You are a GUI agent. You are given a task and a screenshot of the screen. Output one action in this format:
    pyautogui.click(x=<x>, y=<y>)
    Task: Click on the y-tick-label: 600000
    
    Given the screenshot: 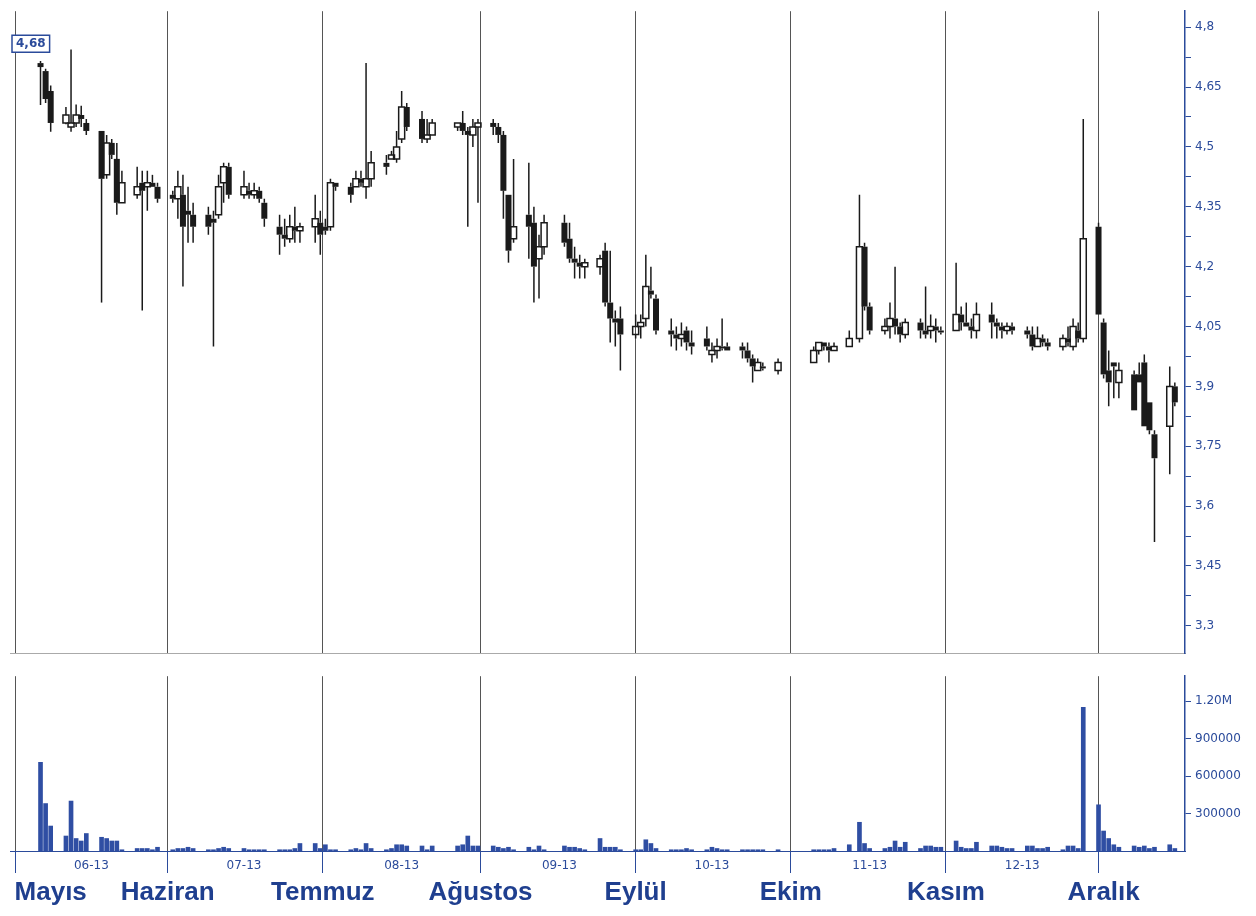 What is the action you would take?
    pyautogui.click(x=1218, y=775)
    